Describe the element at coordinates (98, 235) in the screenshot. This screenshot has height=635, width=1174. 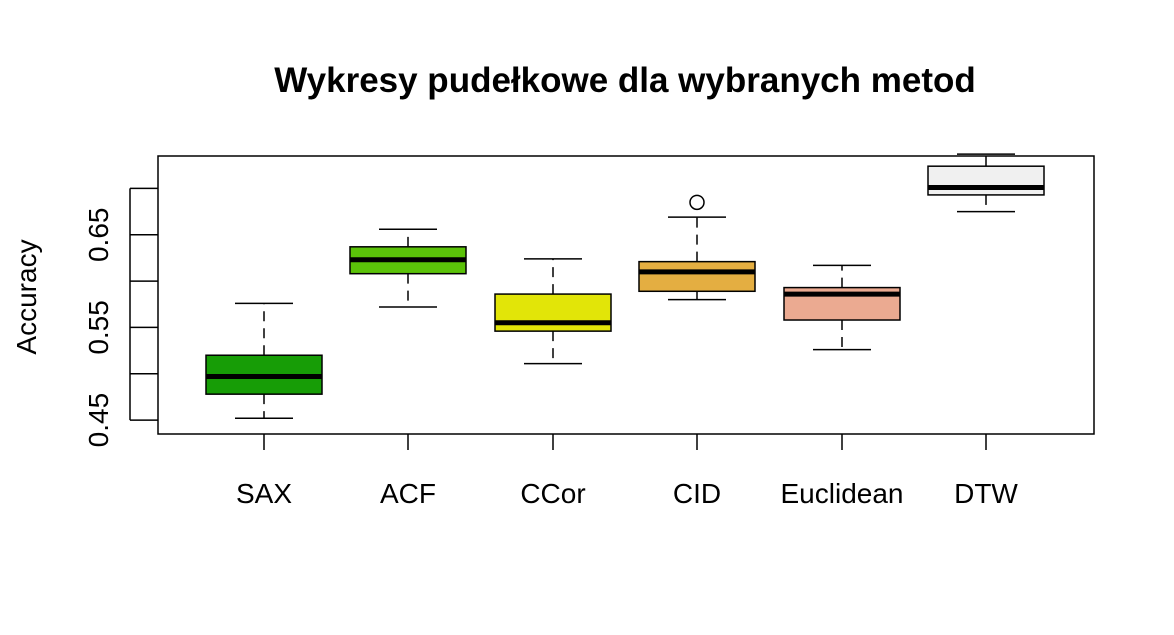
I see `y-tick-label: 0.65` at that location.